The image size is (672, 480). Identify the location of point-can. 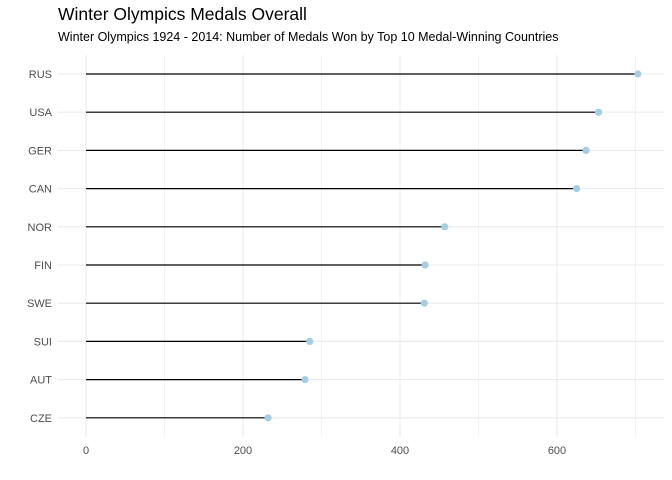
(577, 189).